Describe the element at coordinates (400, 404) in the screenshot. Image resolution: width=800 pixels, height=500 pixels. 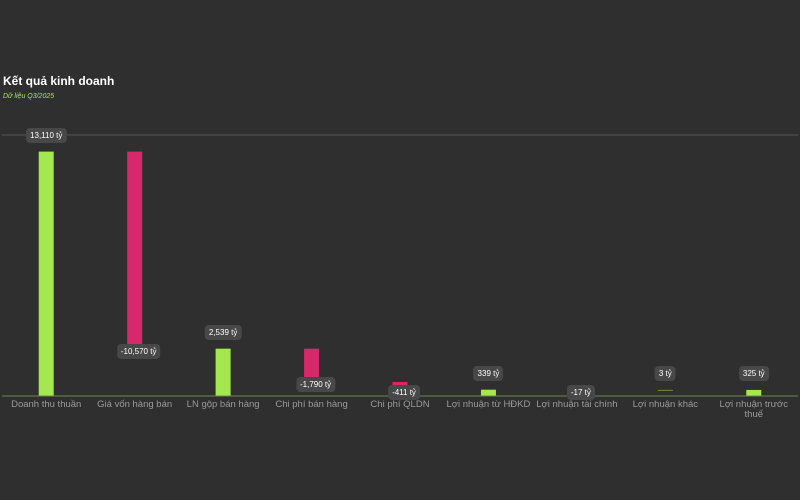
I see `x-tick-label: Chi phí QLDN` at that location.